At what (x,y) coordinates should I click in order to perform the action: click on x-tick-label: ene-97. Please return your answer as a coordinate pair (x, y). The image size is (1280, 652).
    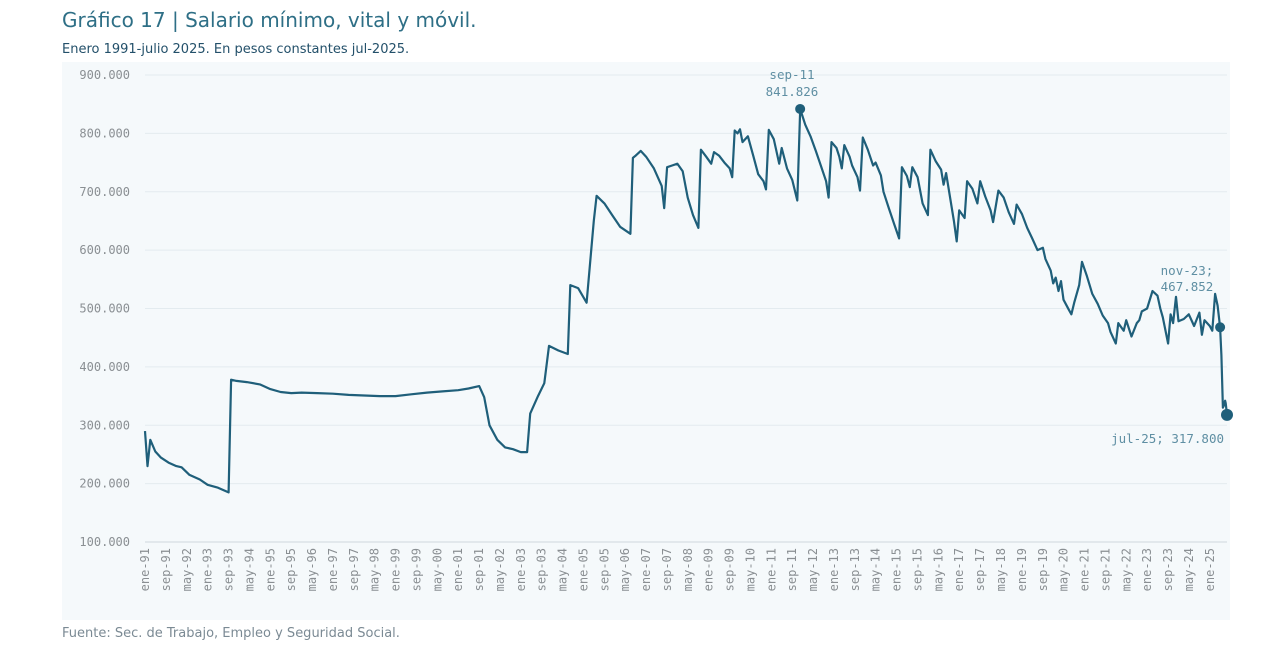
    Looking at the image, I should click on (333, 569).